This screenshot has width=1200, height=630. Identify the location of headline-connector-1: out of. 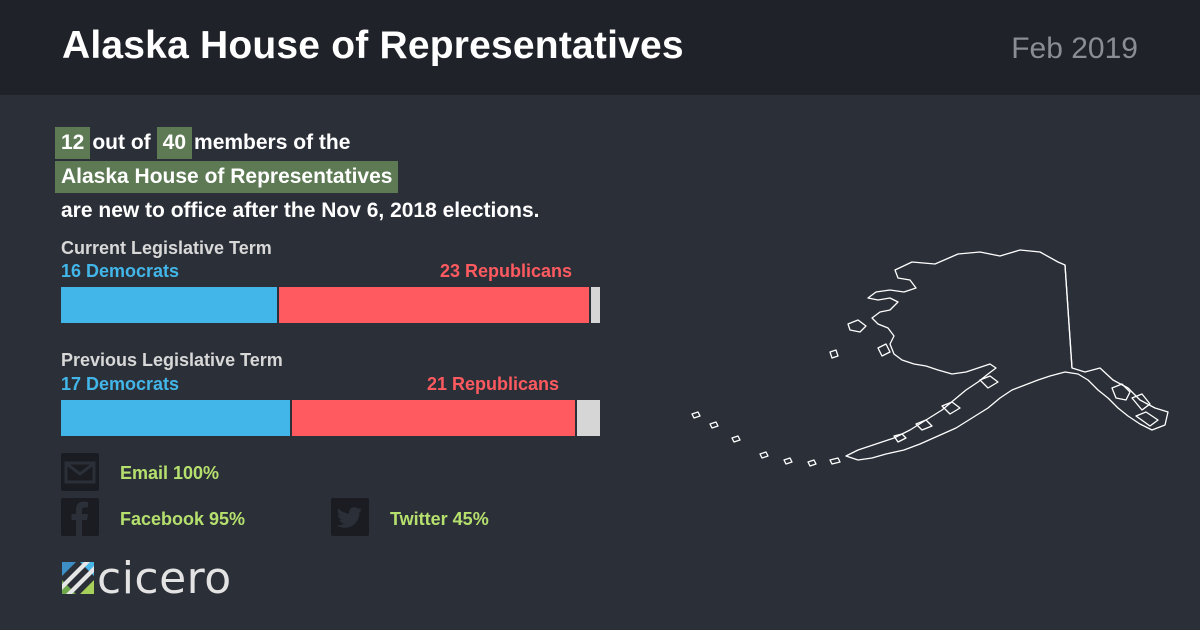
(121, 142).